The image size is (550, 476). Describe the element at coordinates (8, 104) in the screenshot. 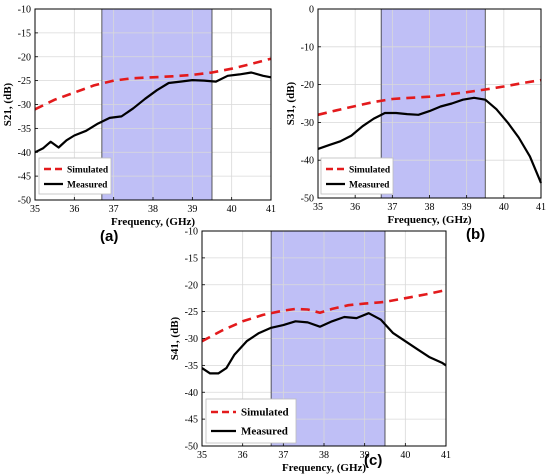

I see `y-axis-label: S21, (dB)` at that location.